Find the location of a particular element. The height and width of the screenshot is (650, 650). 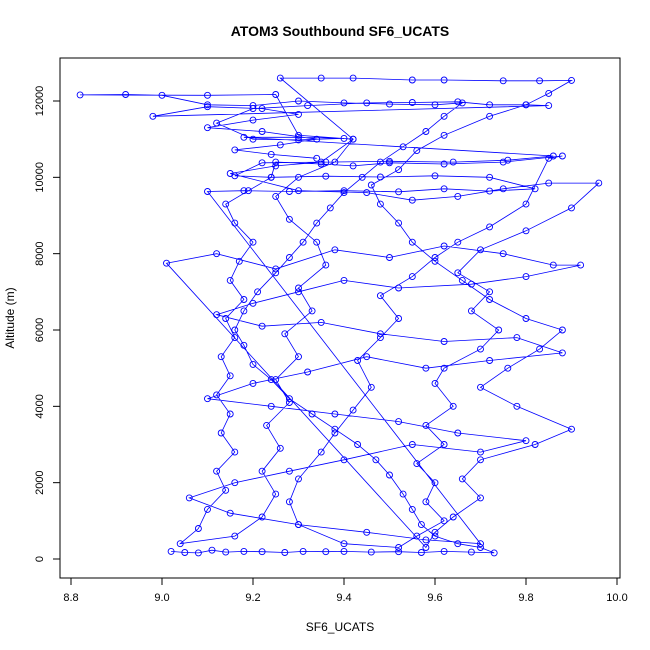

x-axis-label: SF6_UCATS is located at coordinates (340, 627).